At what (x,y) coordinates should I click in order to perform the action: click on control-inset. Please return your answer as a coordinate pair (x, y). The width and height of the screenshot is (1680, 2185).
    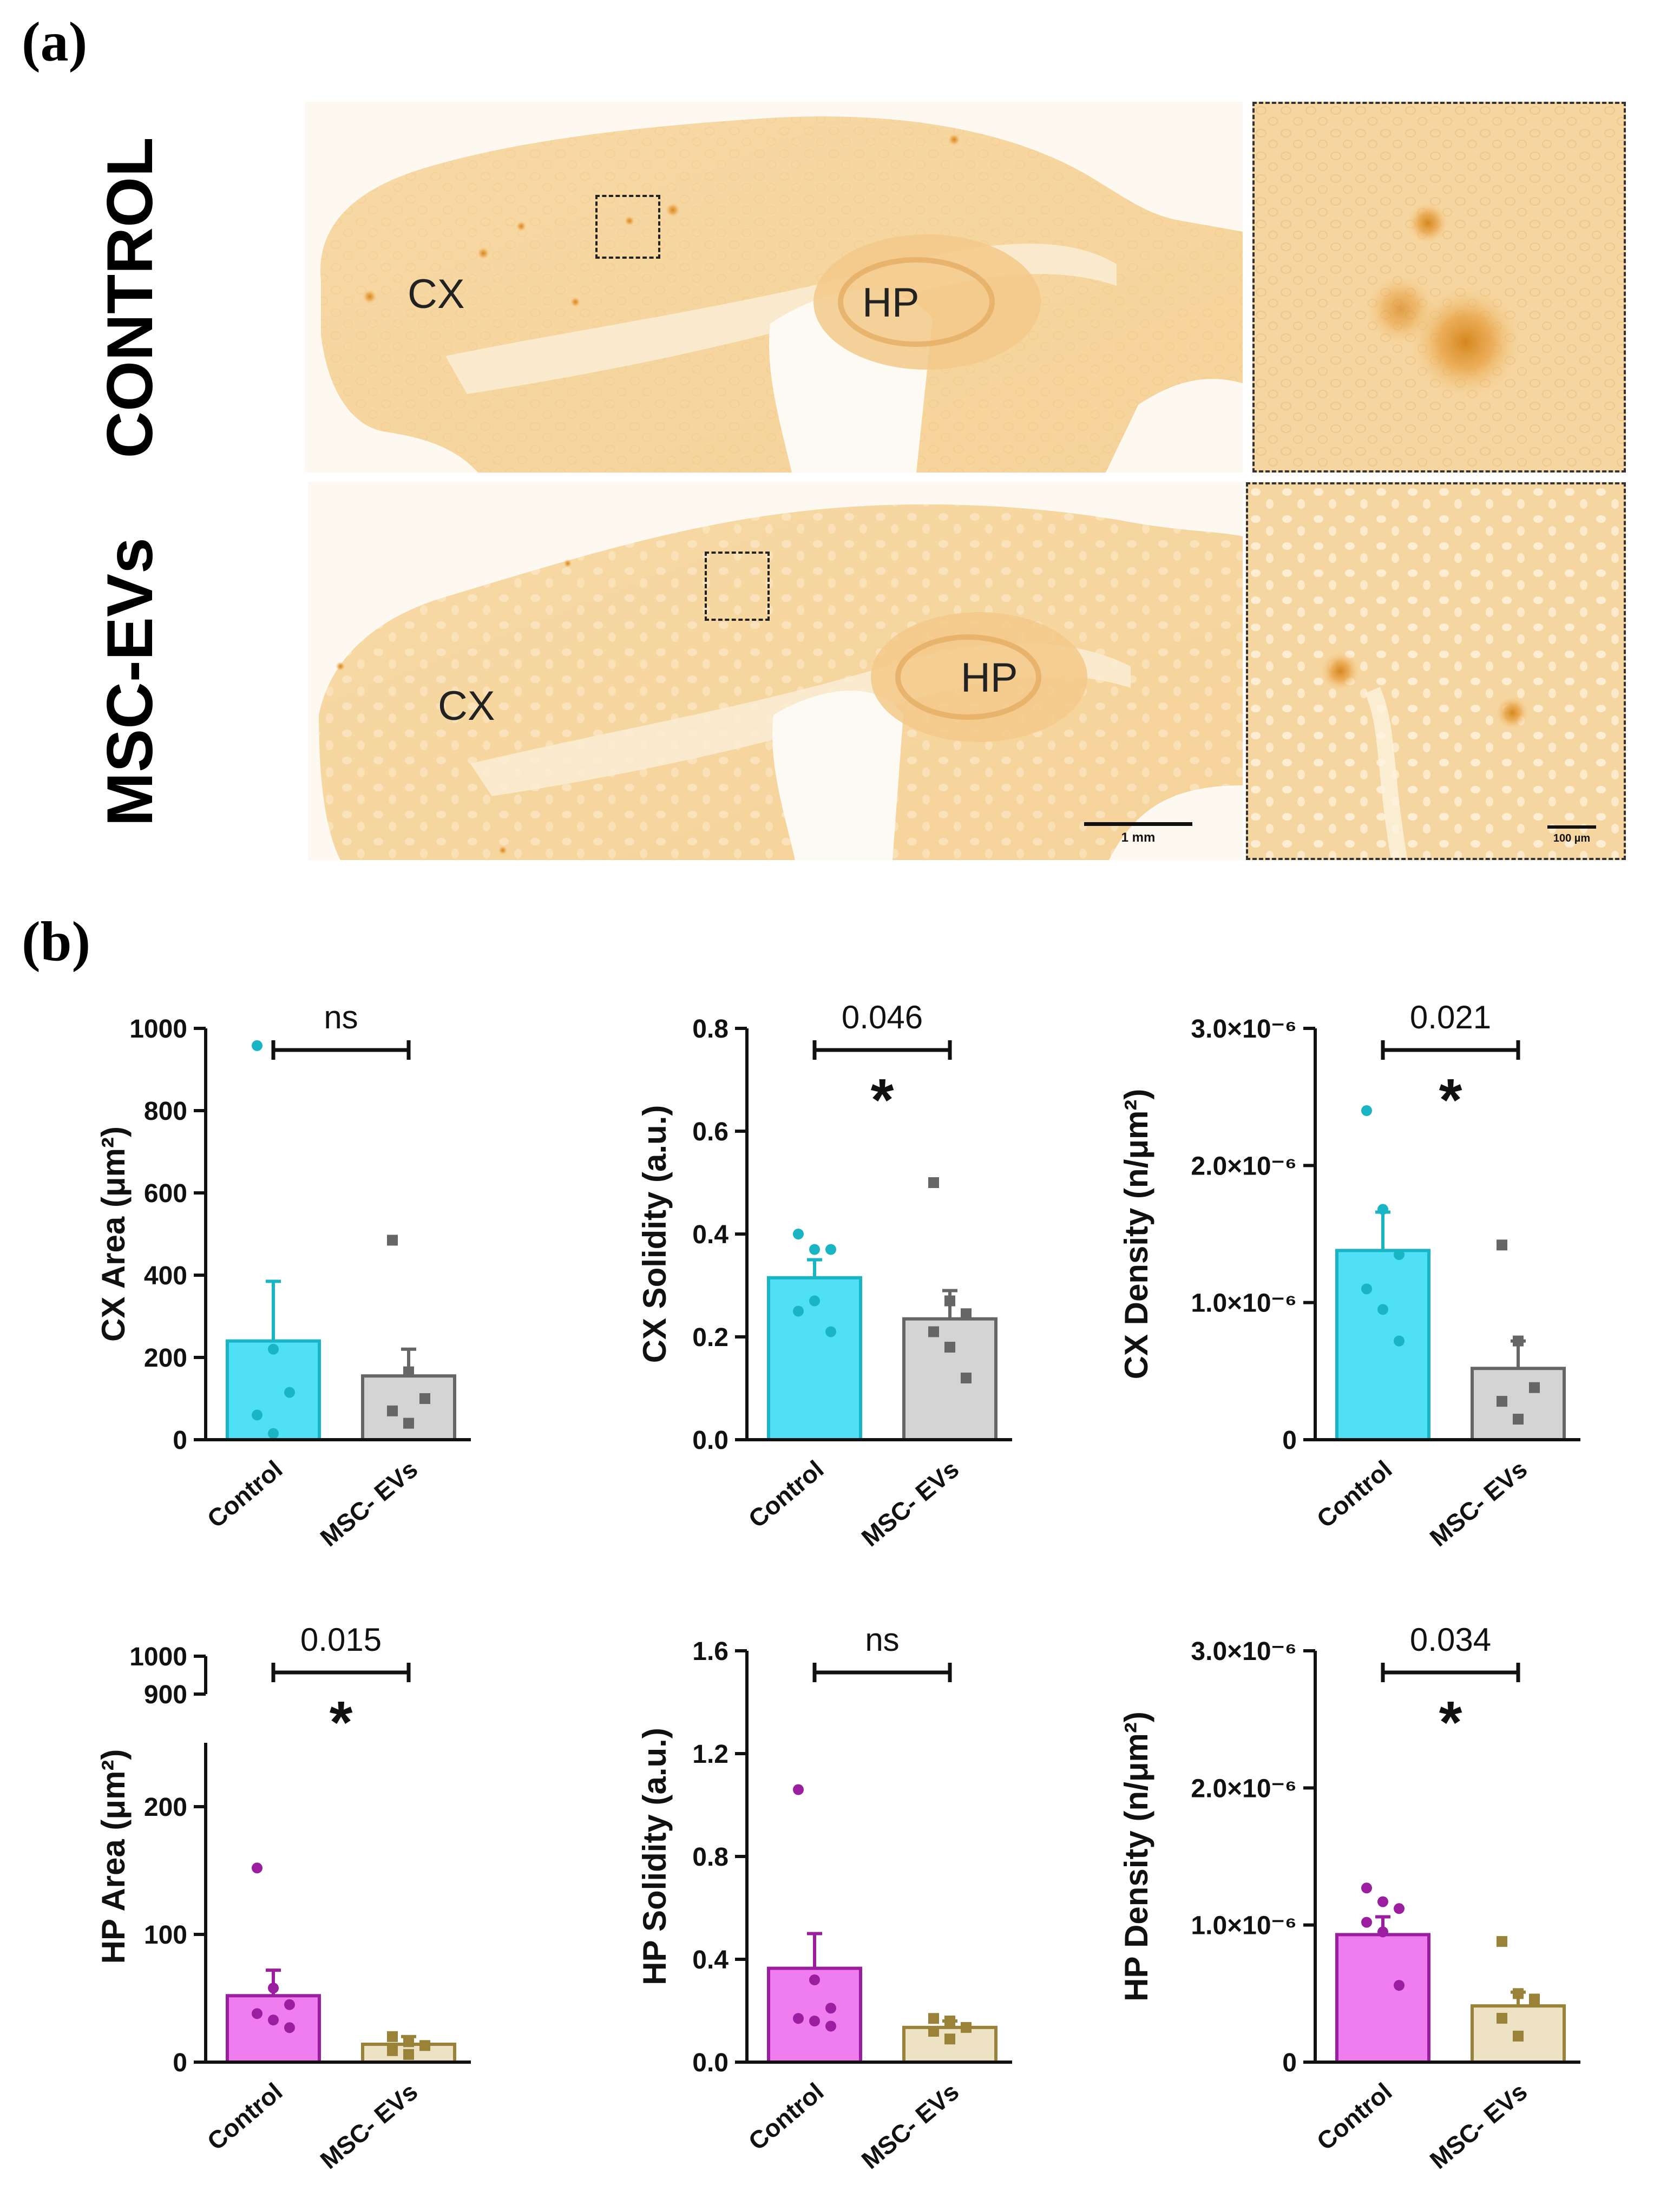
    Looking at the image, I should click on (1439, 287).